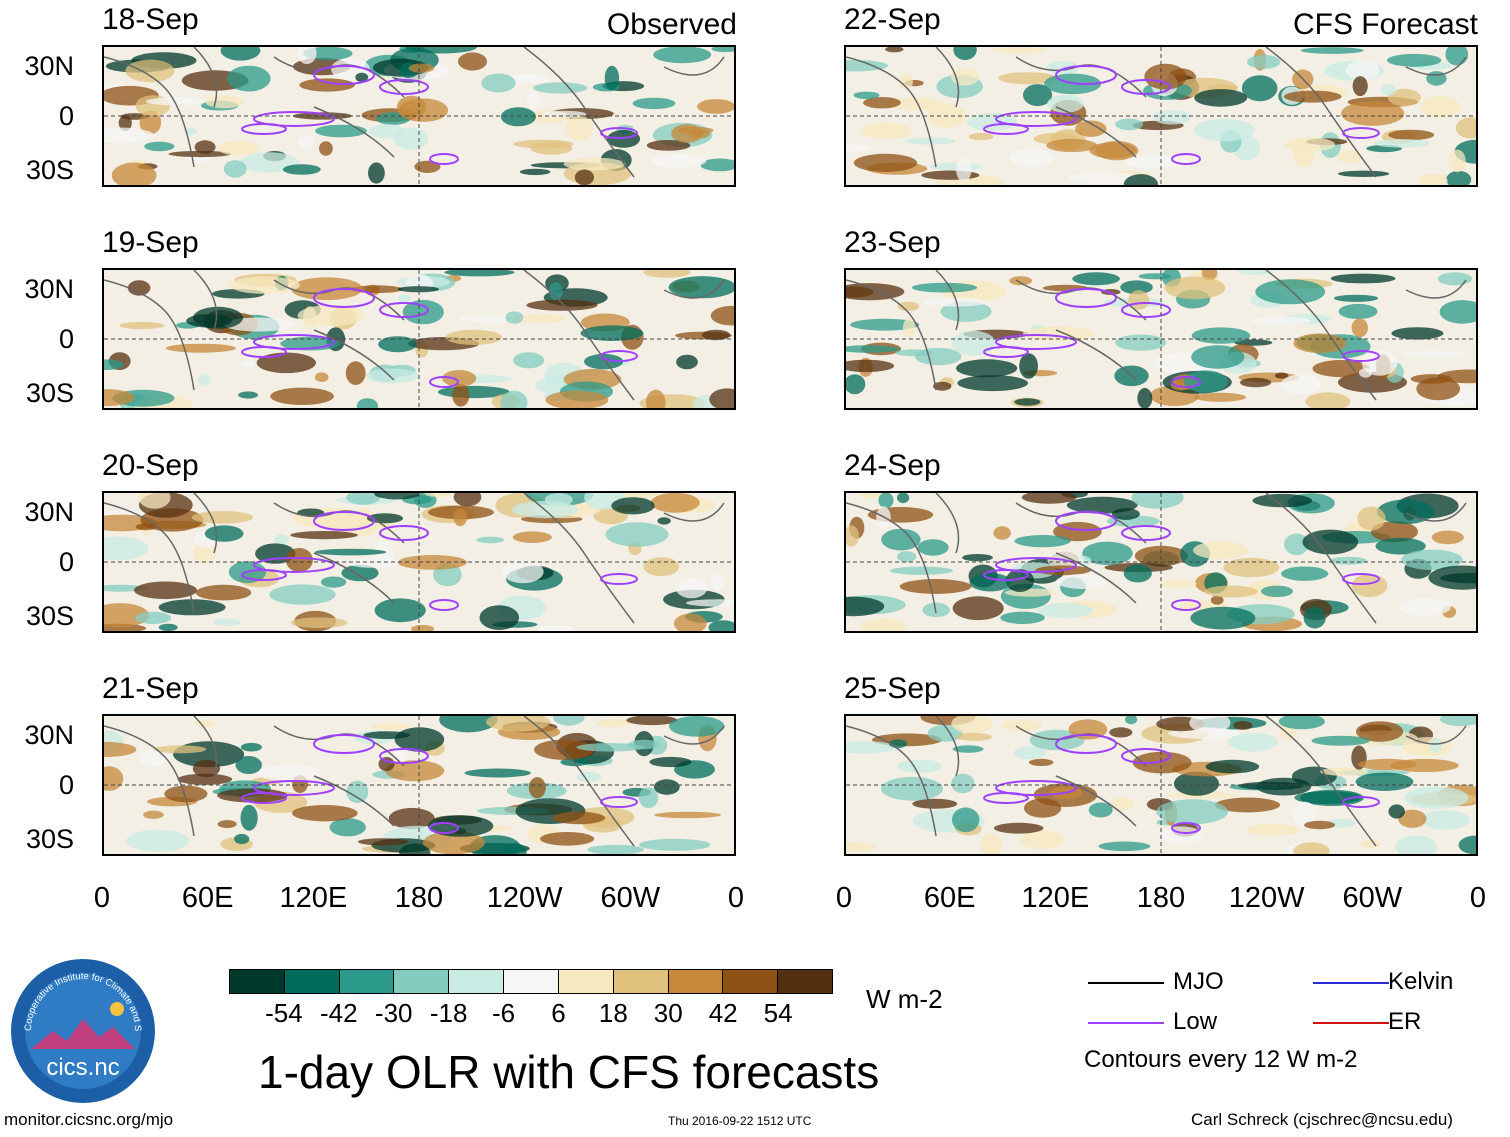 The width and height of the screenshot is (1510, 1137). Describe the element at coordinates (49, 289) in the screenshot. I see `lat-tick-label: 30N` at that location.